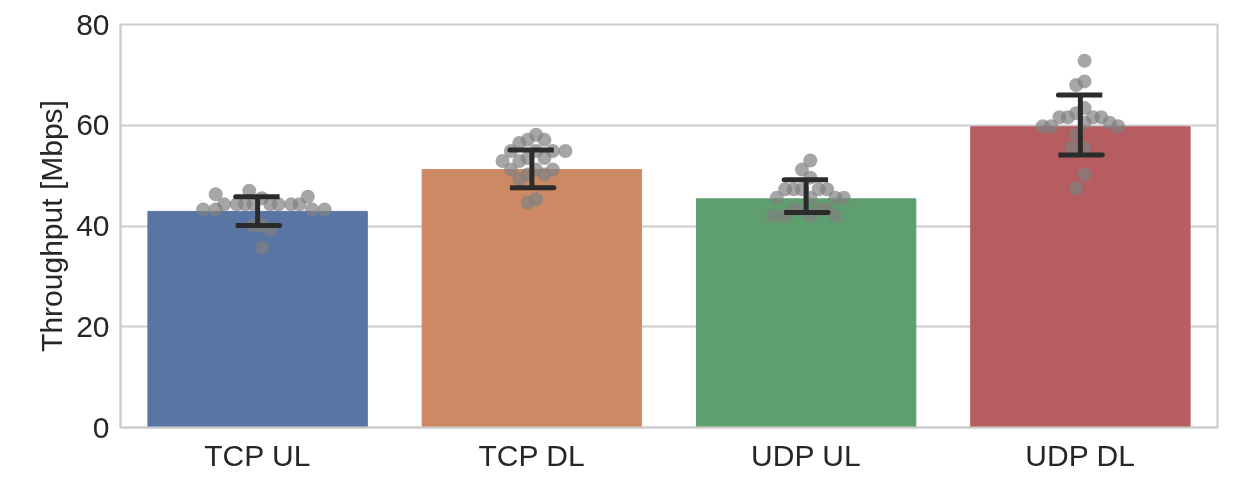  What do you see at coordinates (93, 125) in the screenshot?
I see `y-tick-label: 60` at bounding box center [93, 125].